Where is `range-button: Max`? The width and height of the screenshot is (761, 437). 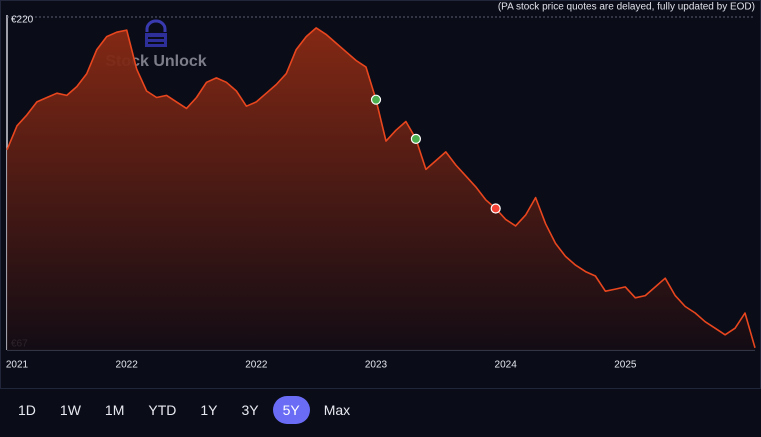 range-button: Max is located at coordinates (337, 410).